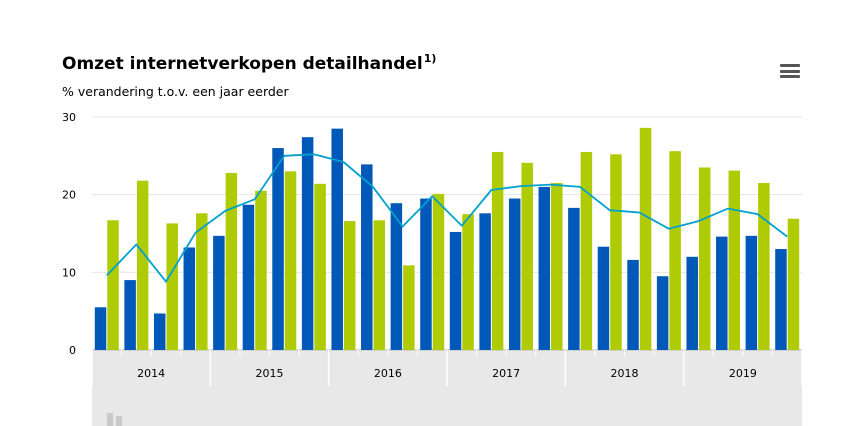  Describe the element at coordinates (110, 419) in the screenshot. I see `logo-mark-left` at that location.